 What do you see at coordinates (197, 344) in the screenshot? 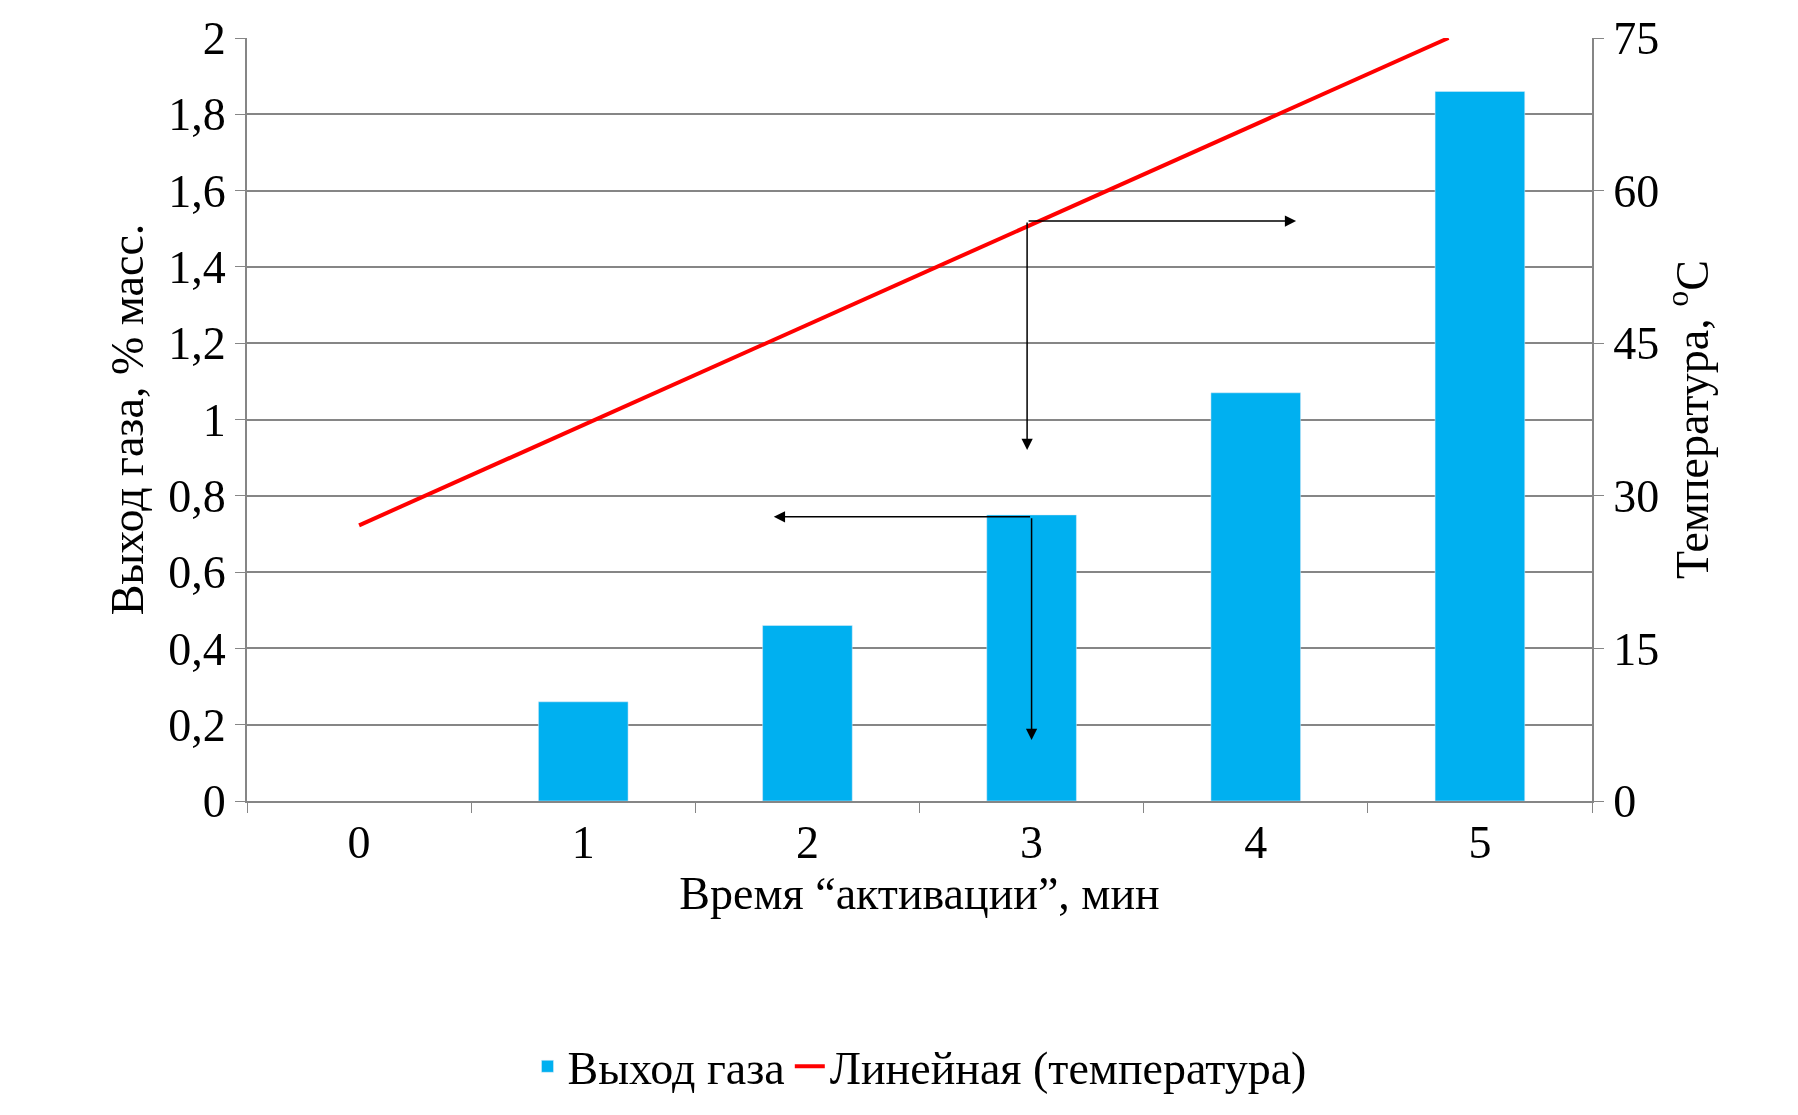
I see `y-tick-label: 1,2` at bounding box center [197, 344].